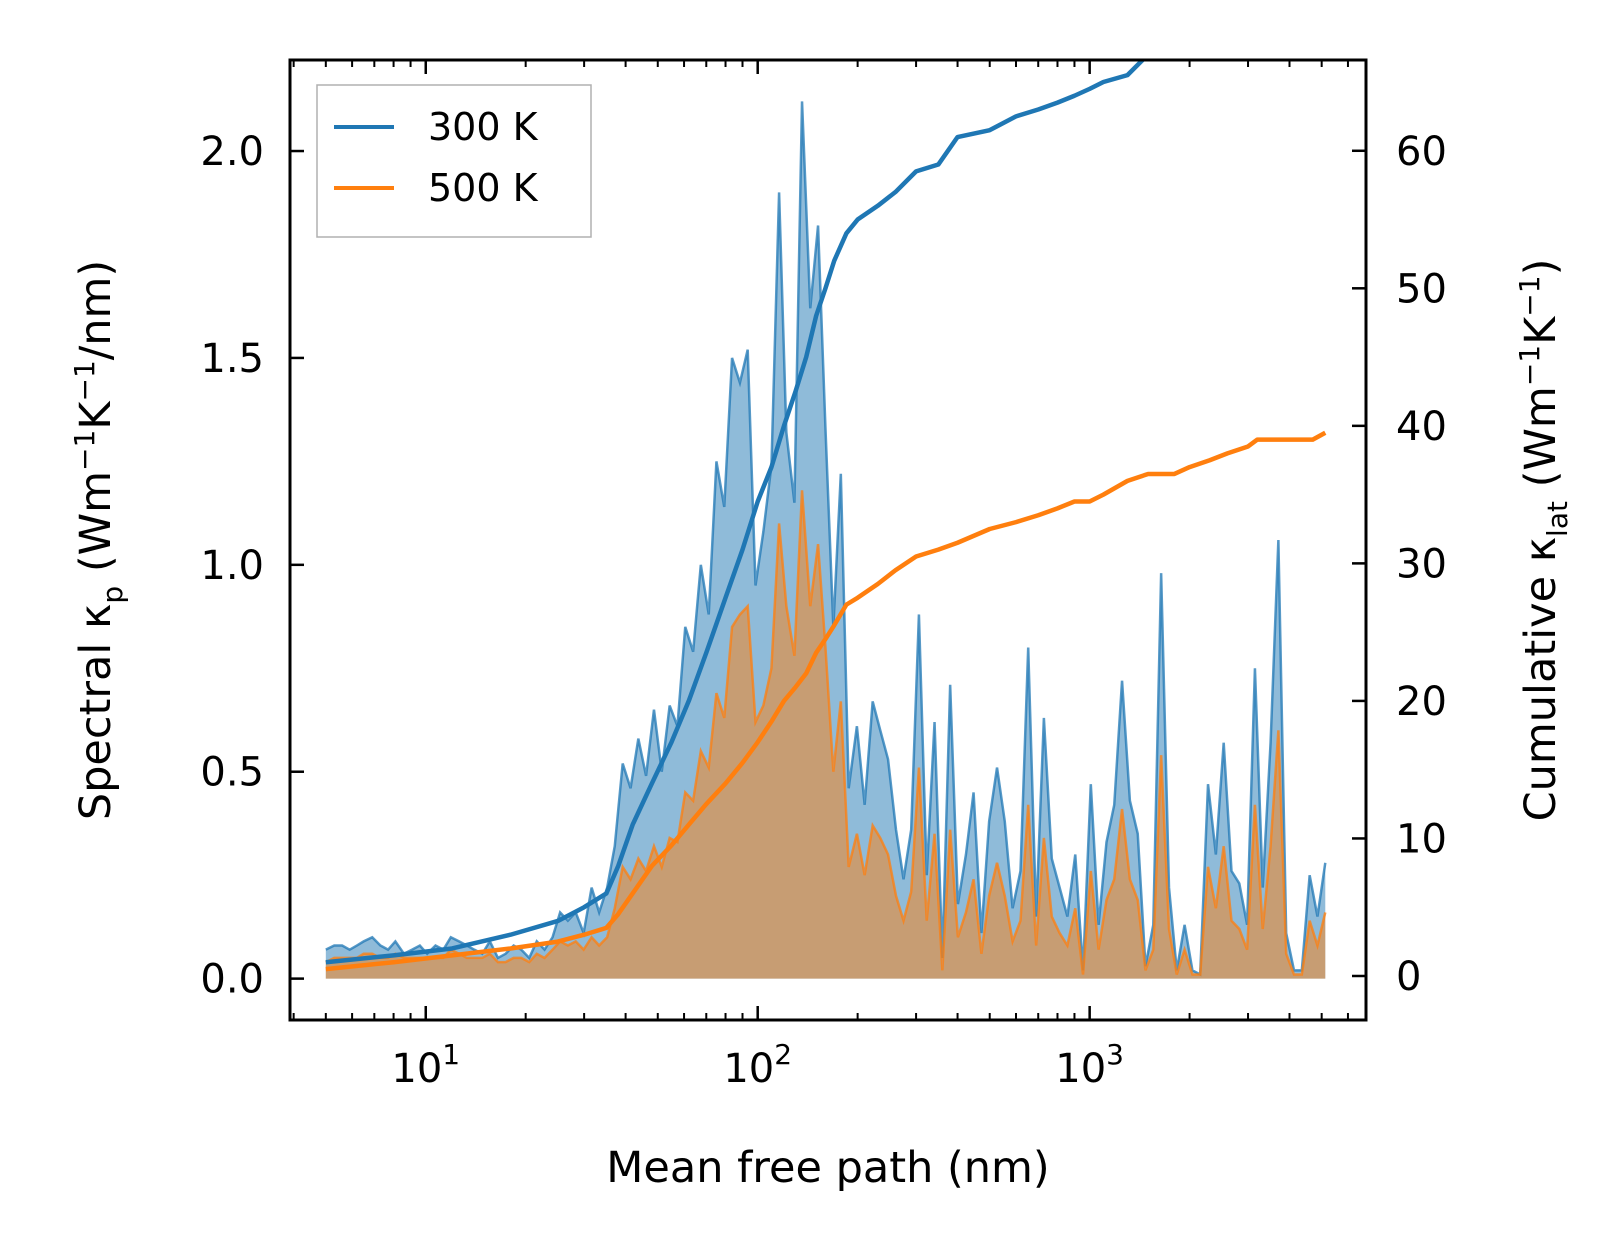 The height and width of the screenshot is (1254, 1623). What do you see at coordinates (1529, 365) in the screenshot?
I see `y-right-label-exp1: −1` at bounding box center [1529, 365].